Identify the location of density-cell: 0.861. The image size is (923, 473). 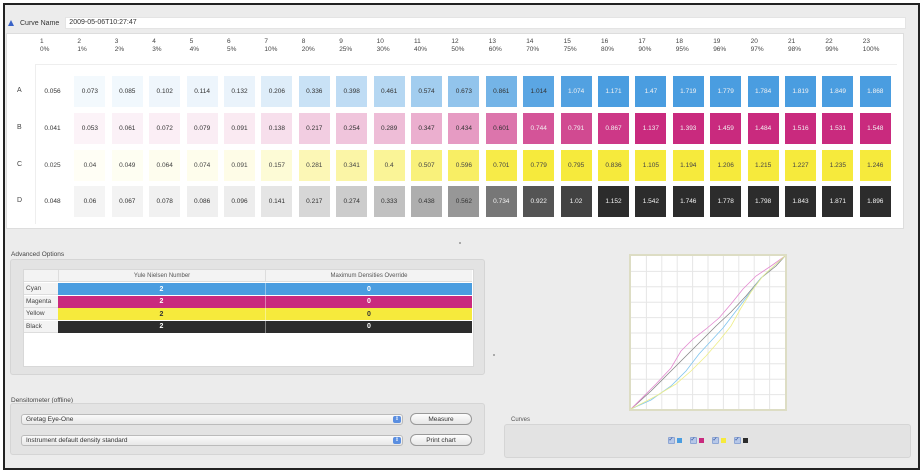
(501, 91).